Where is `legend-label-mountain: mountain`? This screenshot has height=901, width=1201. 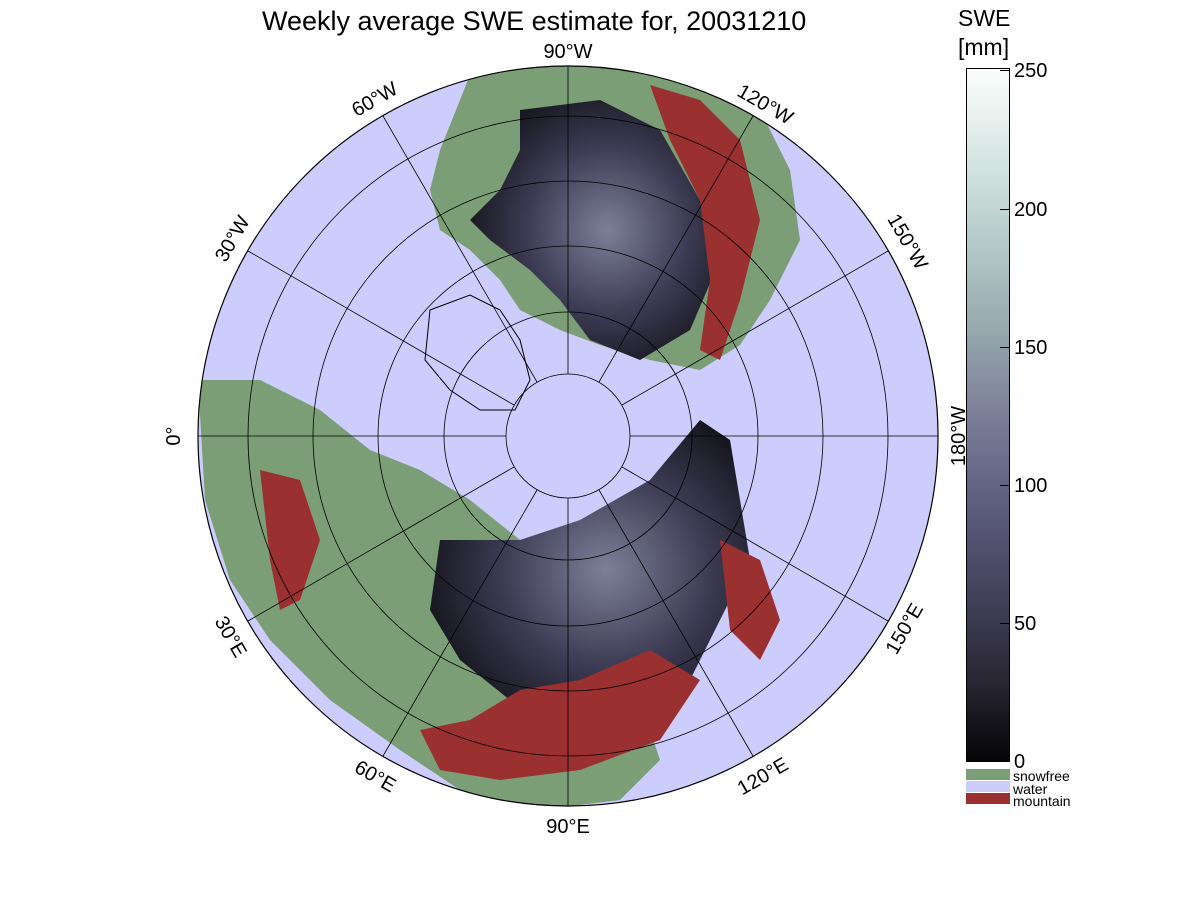
legend-label-mountain: mountain is located at coordinates (1042, 801).